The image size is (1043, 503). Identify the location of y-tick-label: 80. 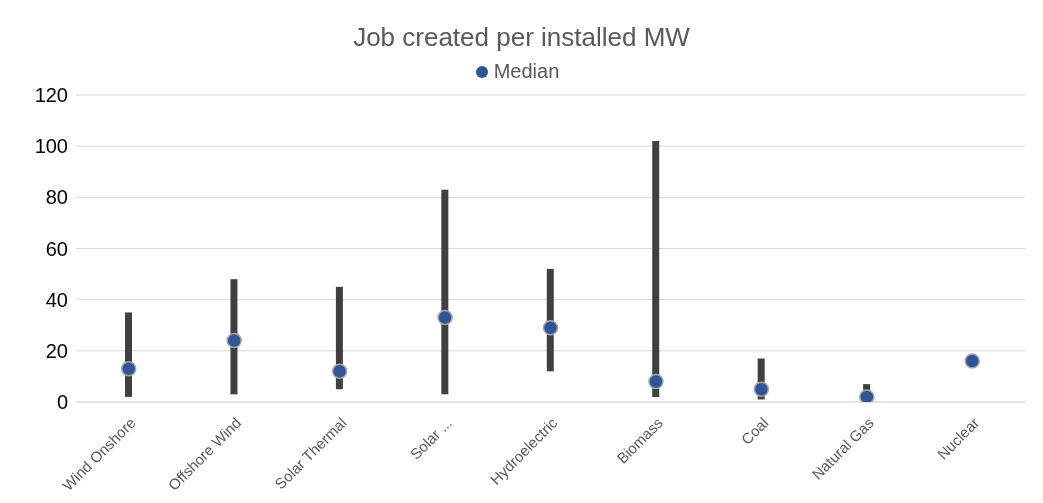
(56, 197).